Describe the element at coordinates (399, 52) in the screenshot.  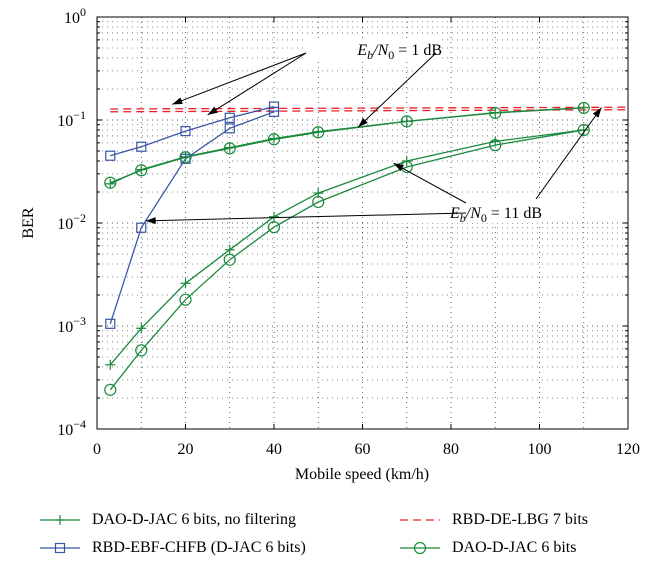
I see `annotation-label: Eb/N0 = 1 dB` at that location.